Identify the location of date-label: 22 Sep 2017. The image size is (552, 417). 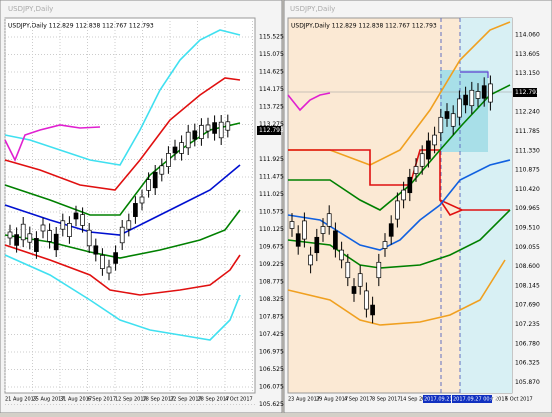
(186, 400).